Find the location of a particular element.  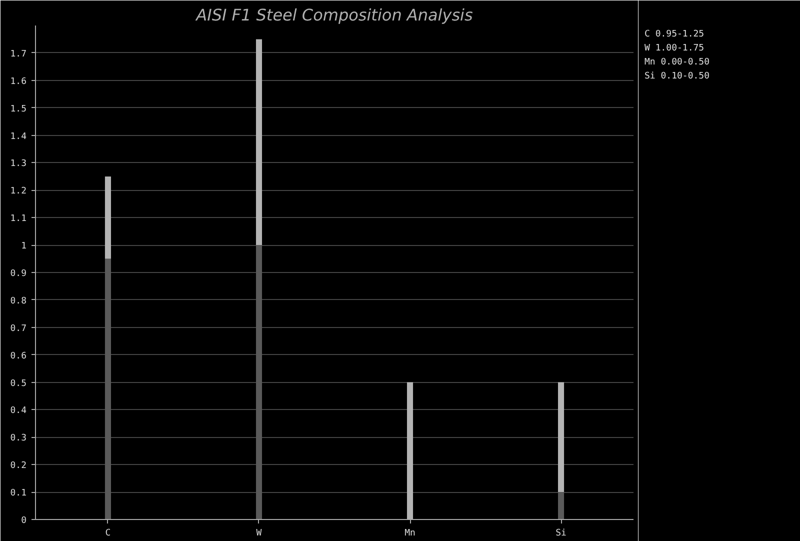

y-tick-label: 0.3 is located at coordinates (18, 439).